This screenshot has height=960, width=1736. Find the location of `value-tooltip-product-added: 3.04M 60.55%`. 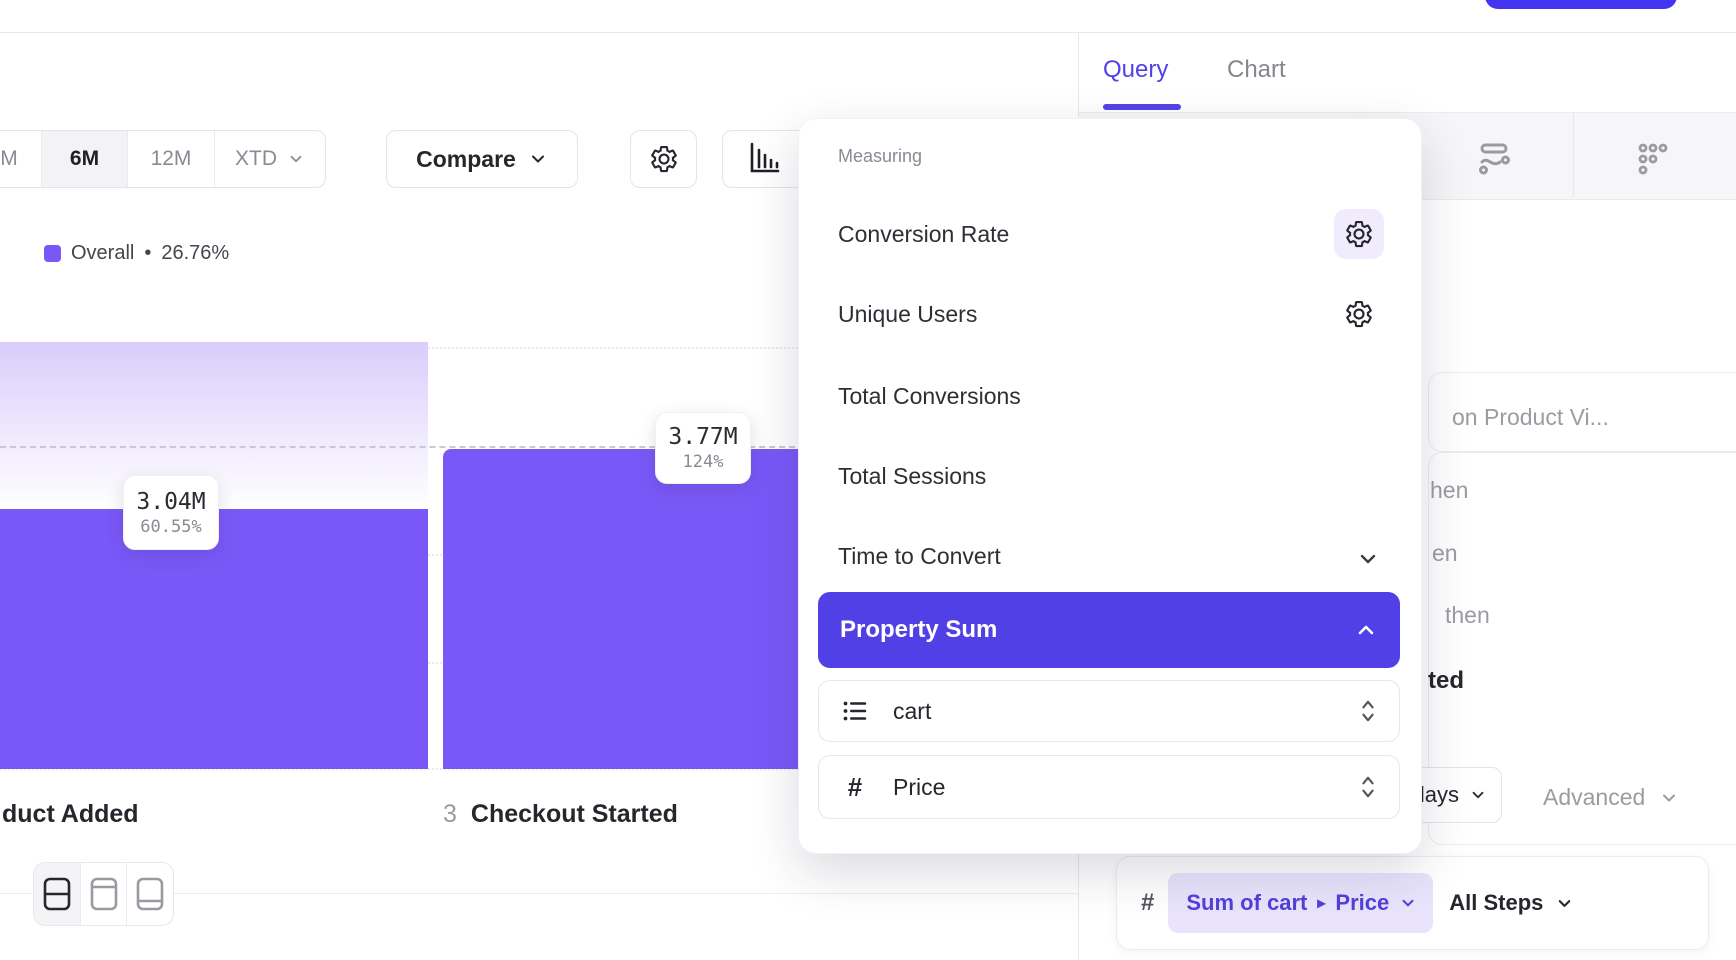

value-tooltip-product-added: 3.04M 60.55% is located at coordinates (171, 512).